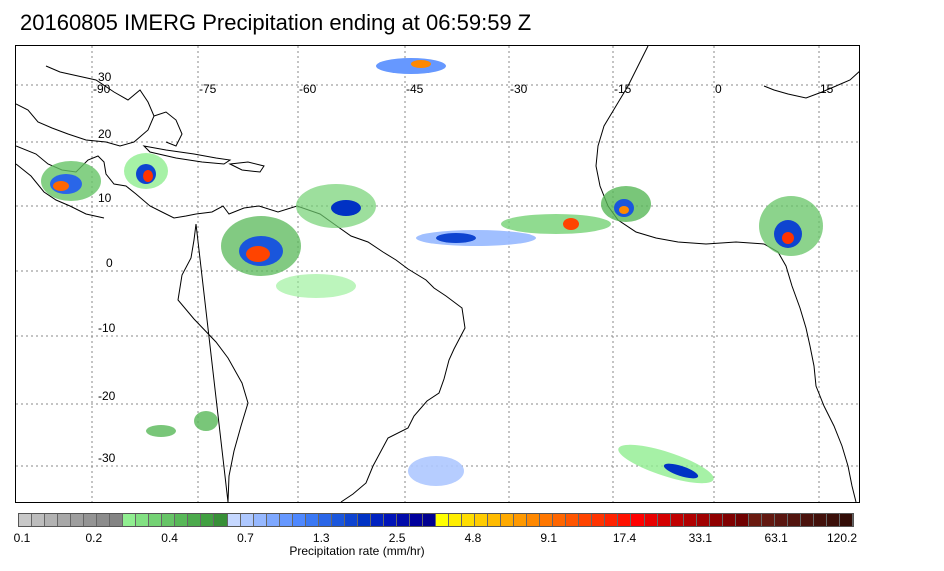  I want to click on europe-coast, so click(811, 85).